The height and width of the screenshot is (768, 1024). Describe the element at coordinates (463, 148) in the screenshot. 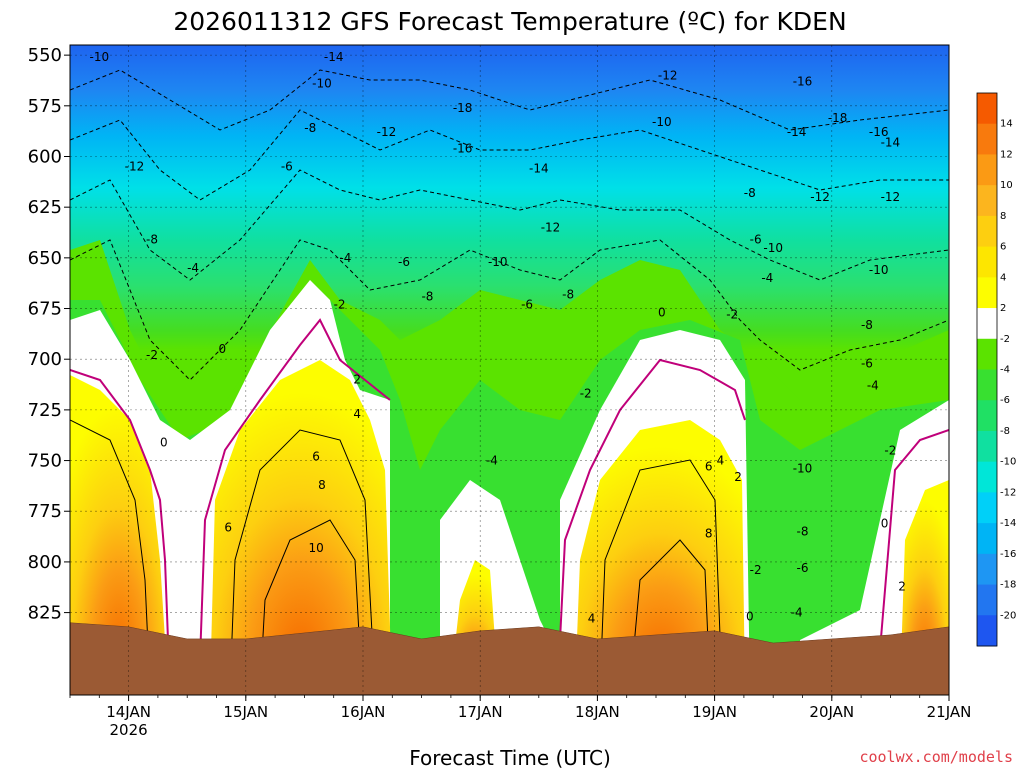

I see `contour-label-13: -16` at that location.